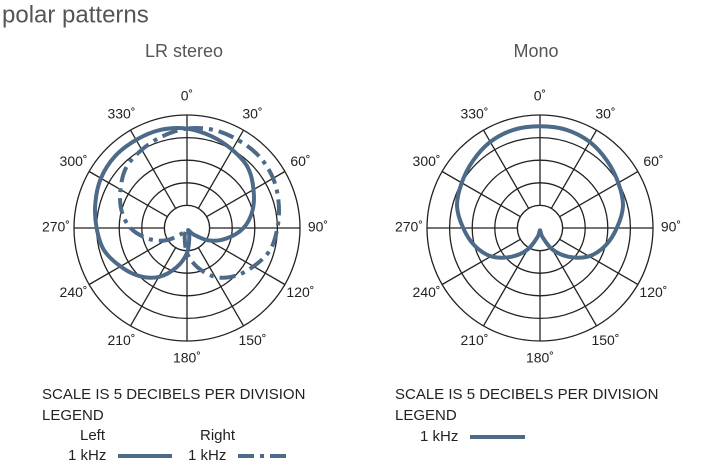 The height and width of the screenshot is (468, 710). I want to click on chart-title: LR stereo, so click(184, 51).